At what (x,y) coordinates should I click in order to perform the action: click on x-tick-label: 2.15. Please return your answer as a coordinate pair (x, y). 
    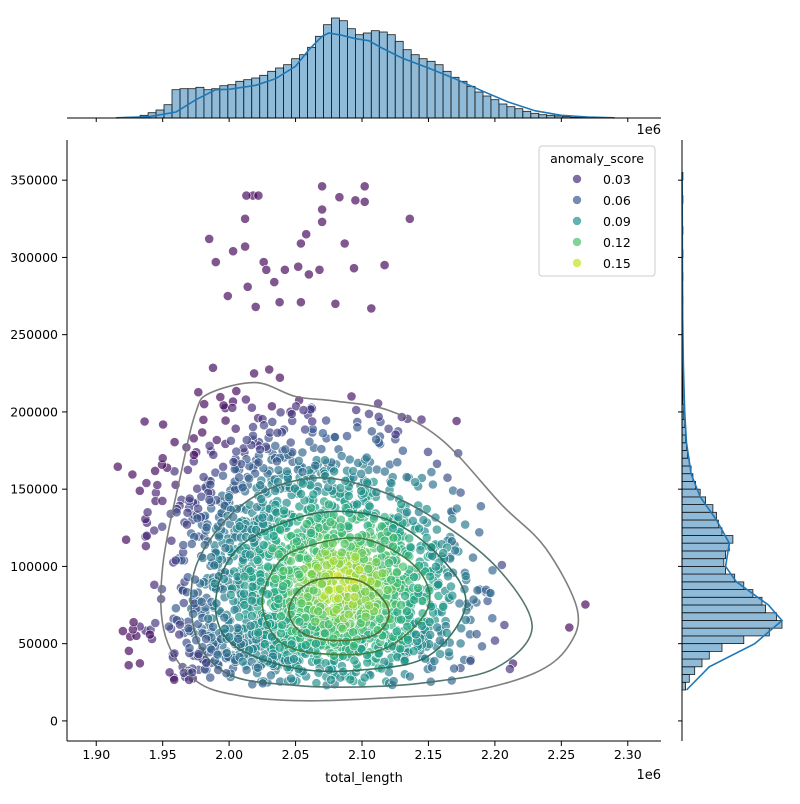
    Looking at the image, I should click on (429, 754).